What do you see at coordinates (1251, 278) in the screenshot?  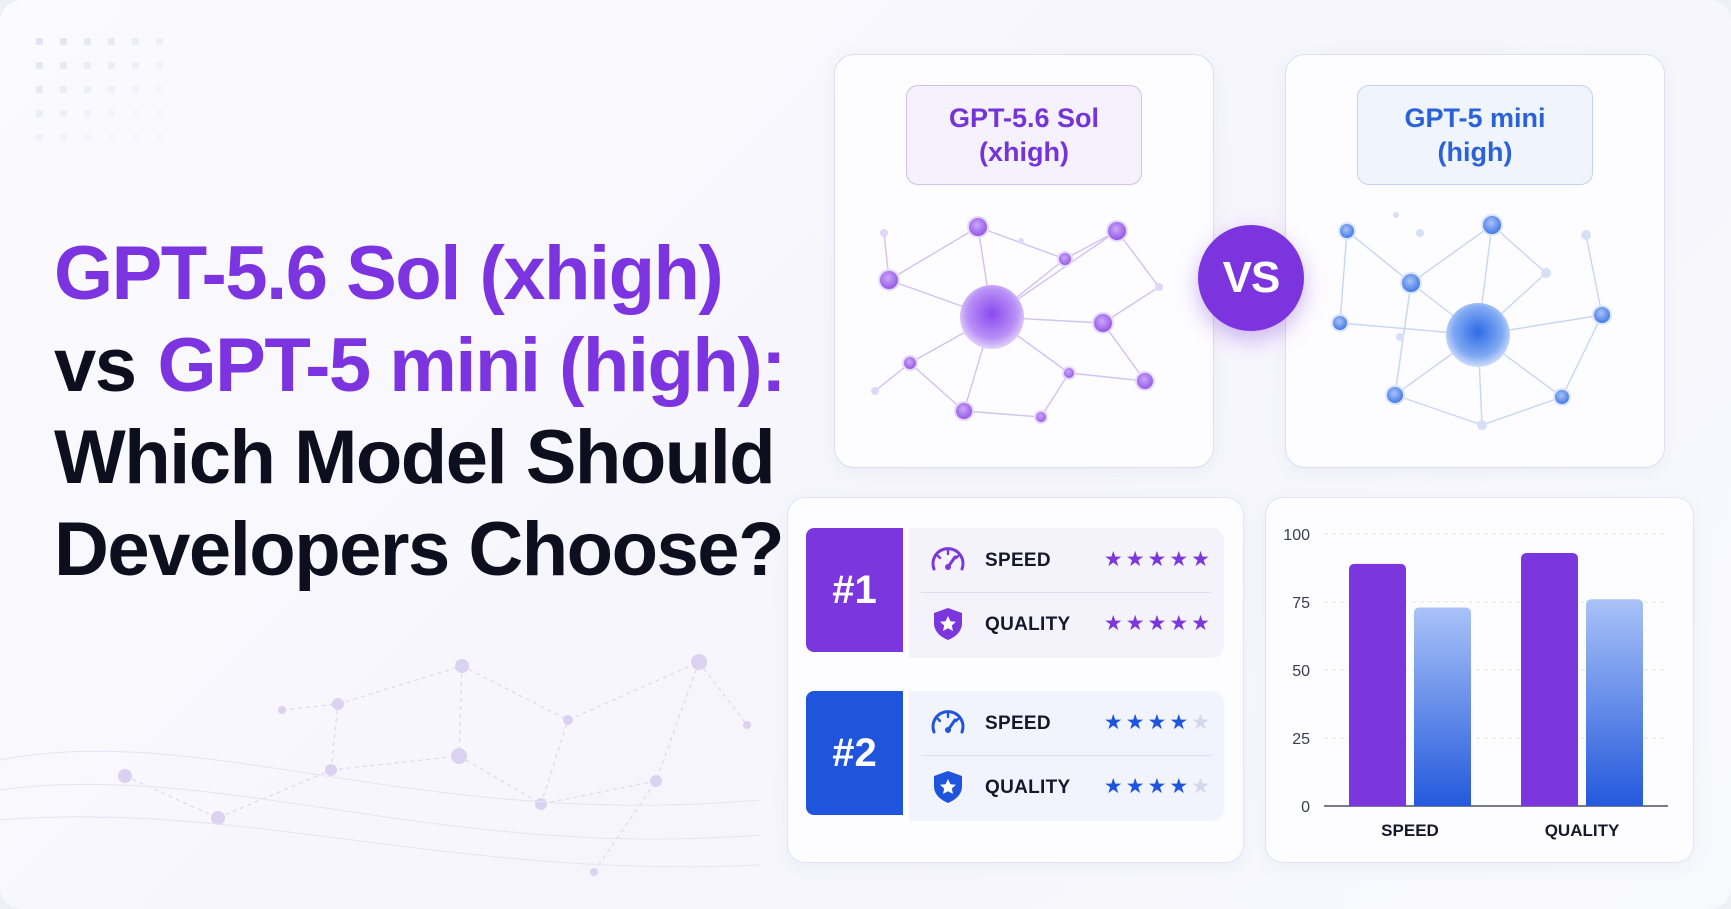 I see `vs-badge: VS` at bounding box center [1251, 278].